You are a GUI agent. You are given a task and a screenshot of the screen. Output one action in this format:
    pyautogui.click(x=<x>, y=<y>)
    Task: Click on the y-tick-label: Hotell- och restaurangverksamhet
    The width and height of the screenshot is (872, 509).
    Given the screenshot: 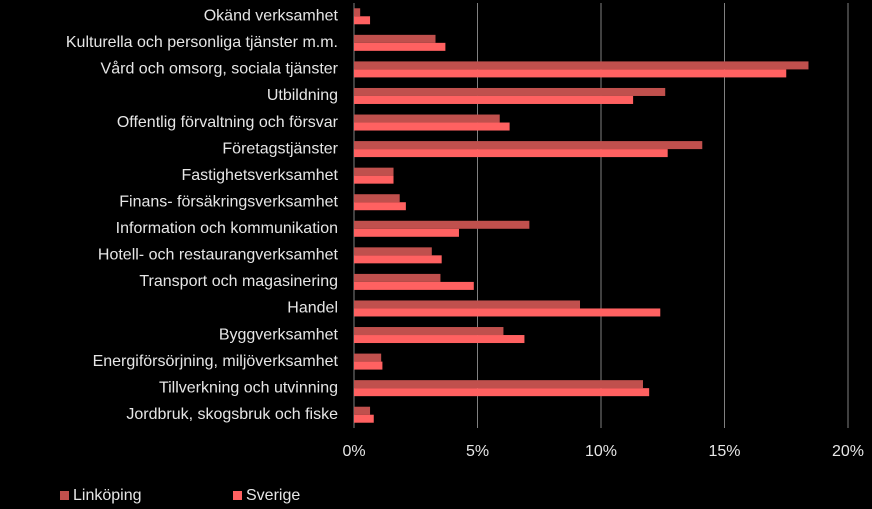 What is the action you would take?
    pyautogui.click(x=218, y=255)
    